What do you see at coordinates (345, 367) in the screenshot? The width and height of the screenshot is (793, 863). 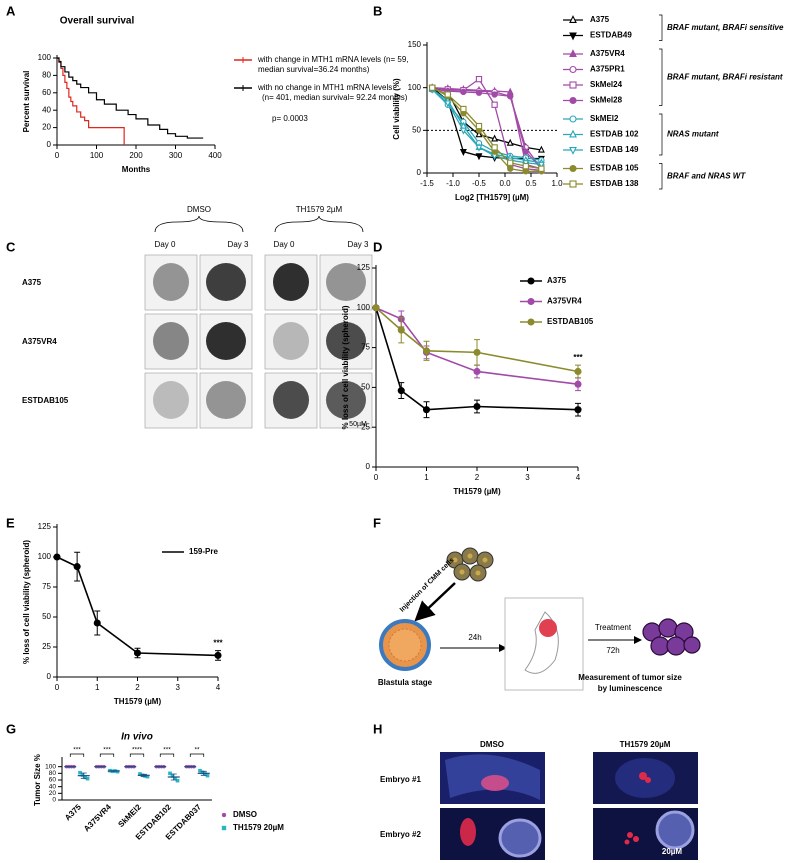 I see `y-axis-label: % loss of cell viability (spheroid)` at bounding box center [345, 367].